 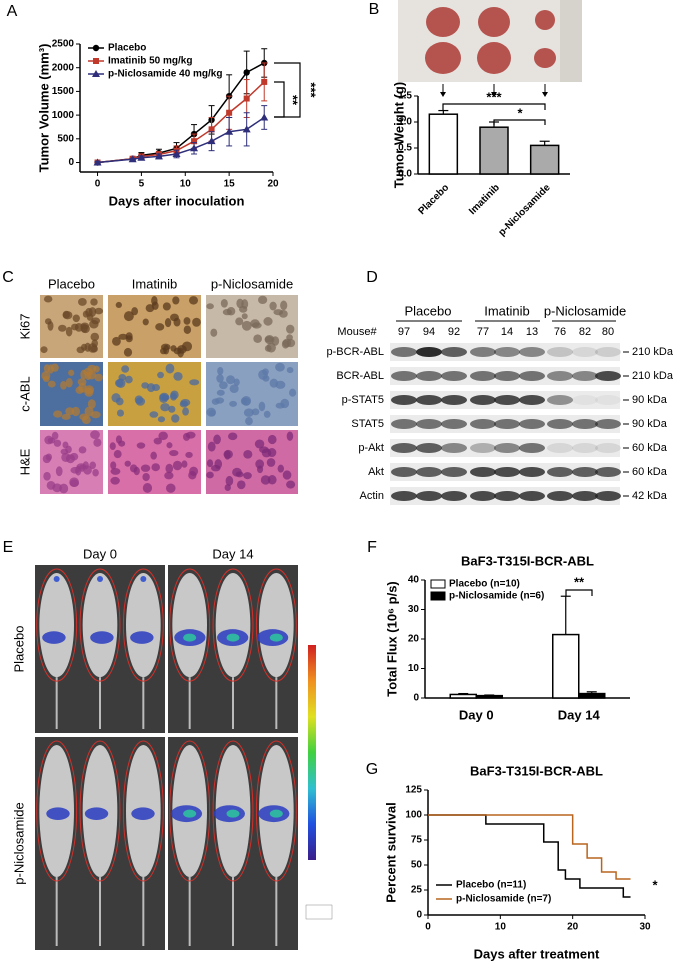 I want to click on x-tick-label: Day 14, so click(x=579, y=714).